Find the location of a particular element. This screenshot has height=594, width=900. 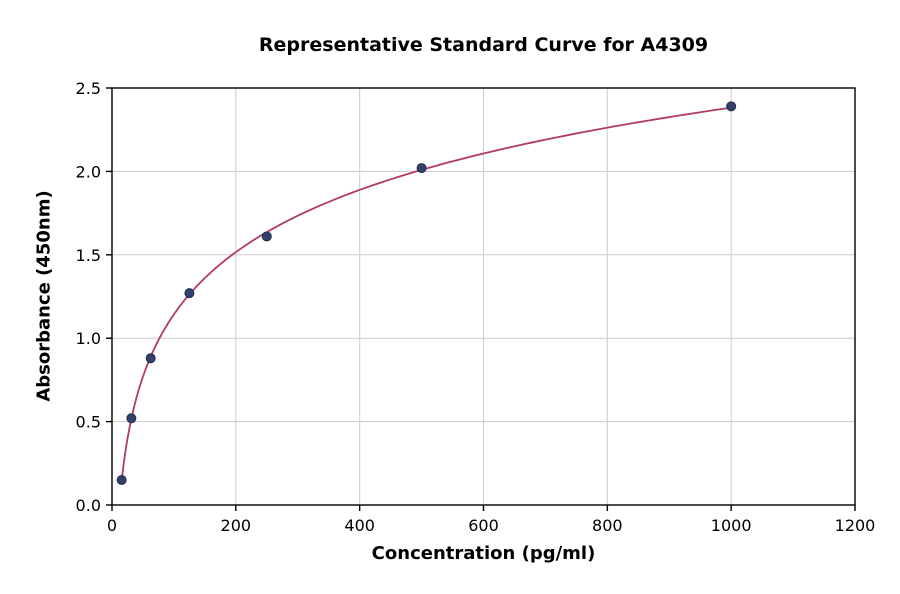

x-tick-label: 800 is located at coordinates (607, 525).